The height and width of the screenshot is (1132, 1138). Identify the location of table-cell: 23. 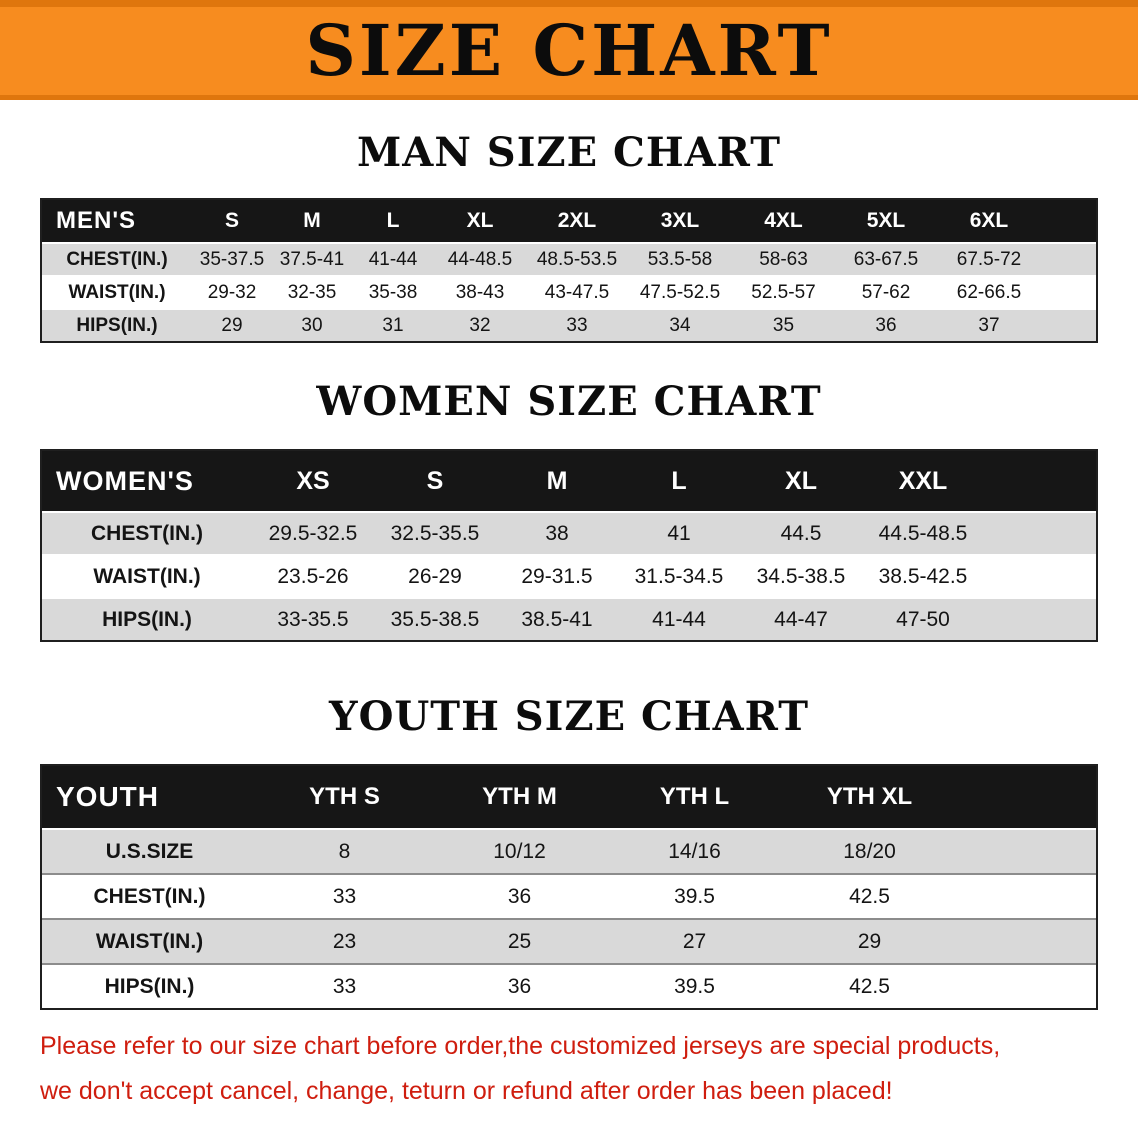
(344, 941).